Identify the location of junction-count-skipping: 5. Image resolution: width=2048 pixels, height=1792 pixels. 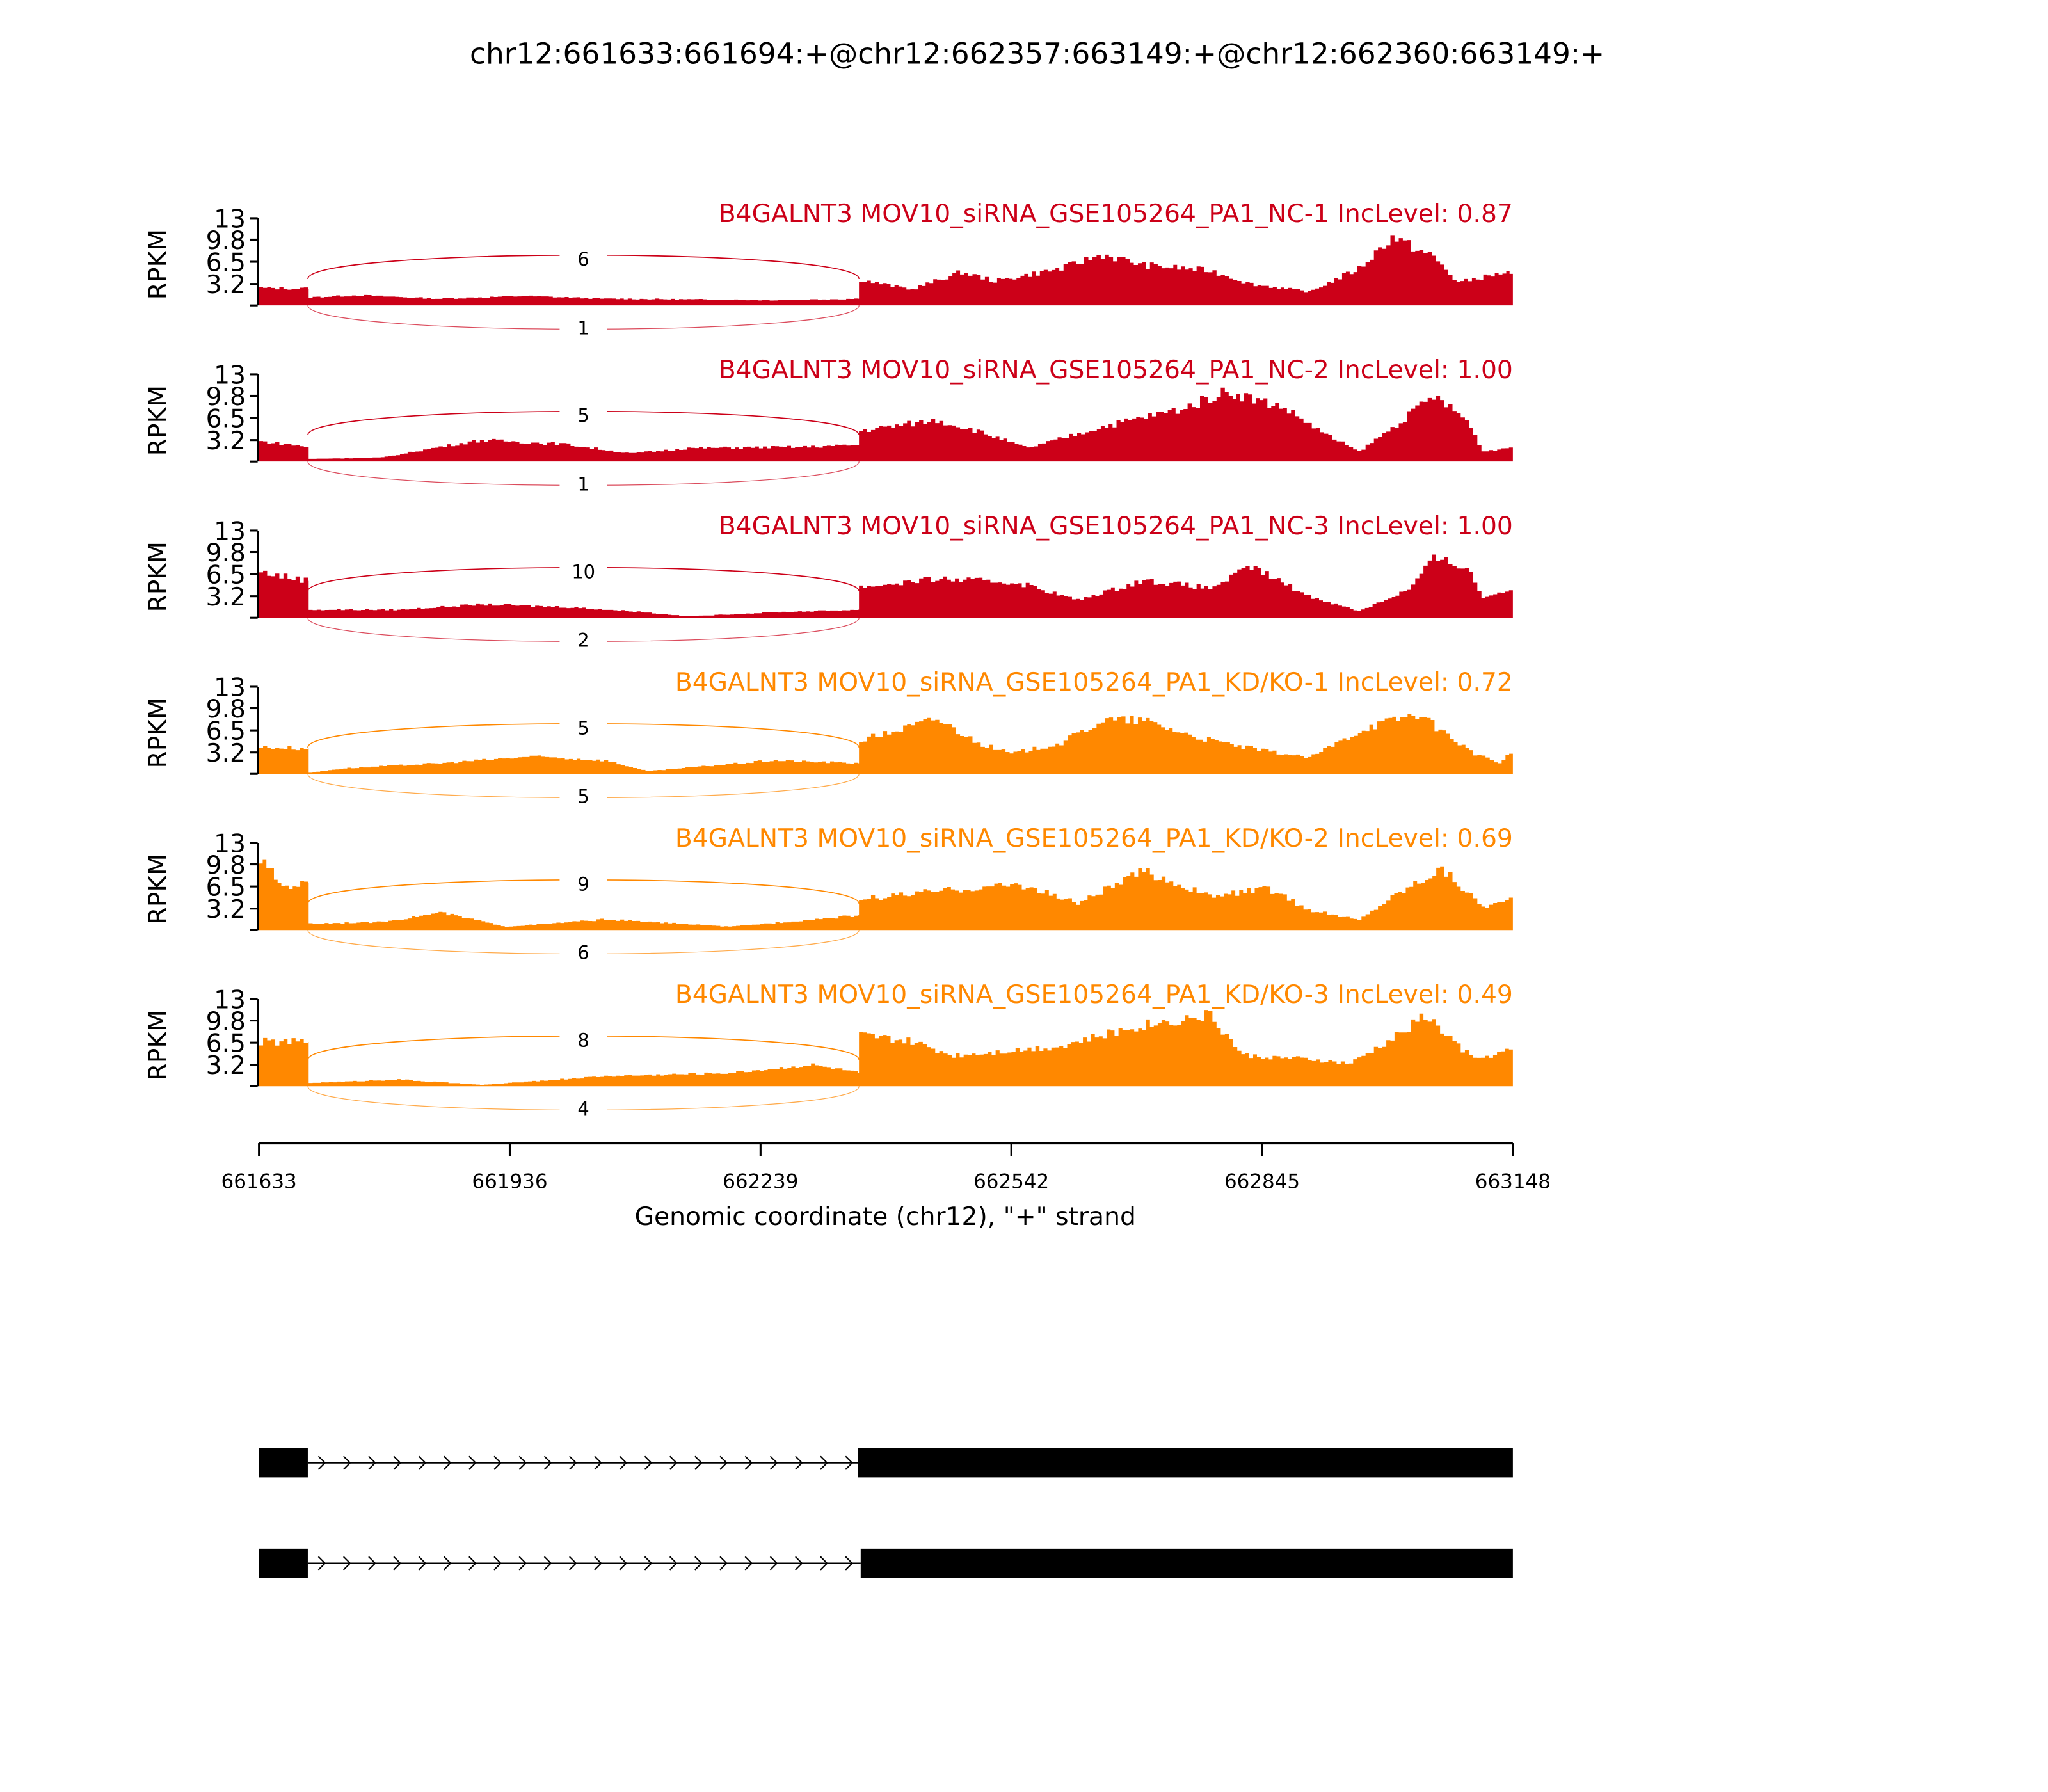
(583, 797).